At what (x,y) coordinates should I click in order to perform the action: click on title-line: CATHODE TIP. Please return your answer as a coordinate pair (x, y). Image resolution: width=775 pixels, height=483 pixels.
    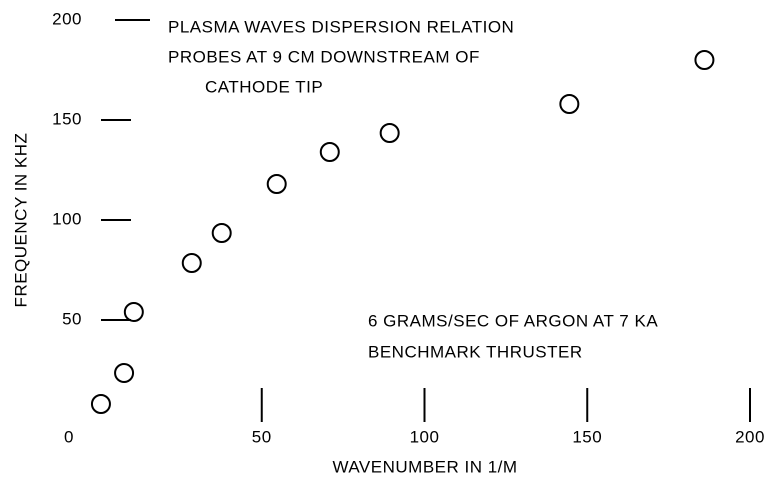
    Looking at the image, I should click on (264, 86).